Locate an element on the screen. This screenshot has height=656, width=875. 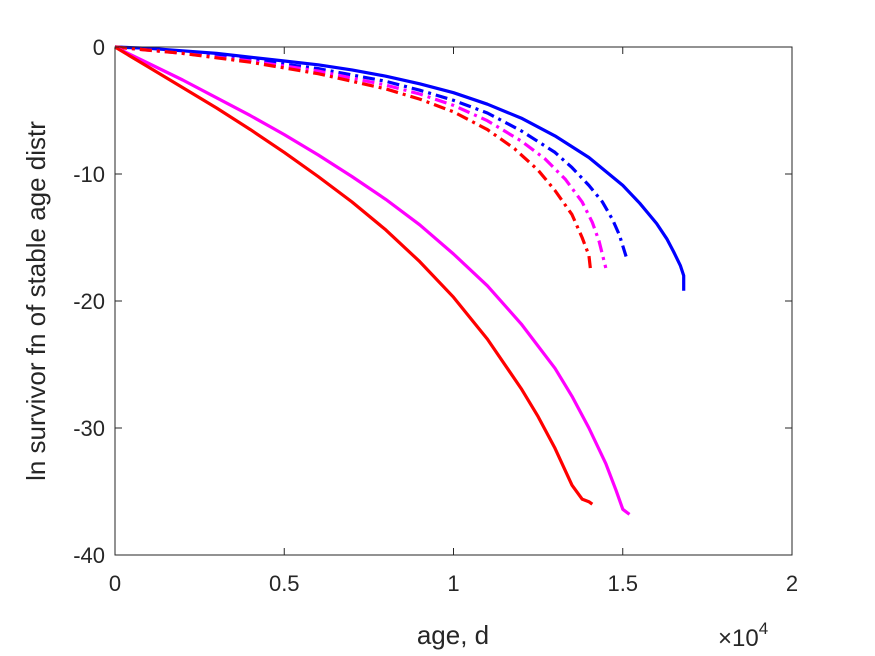
x-axis-label: age, d is located at coordinates (453, 635).